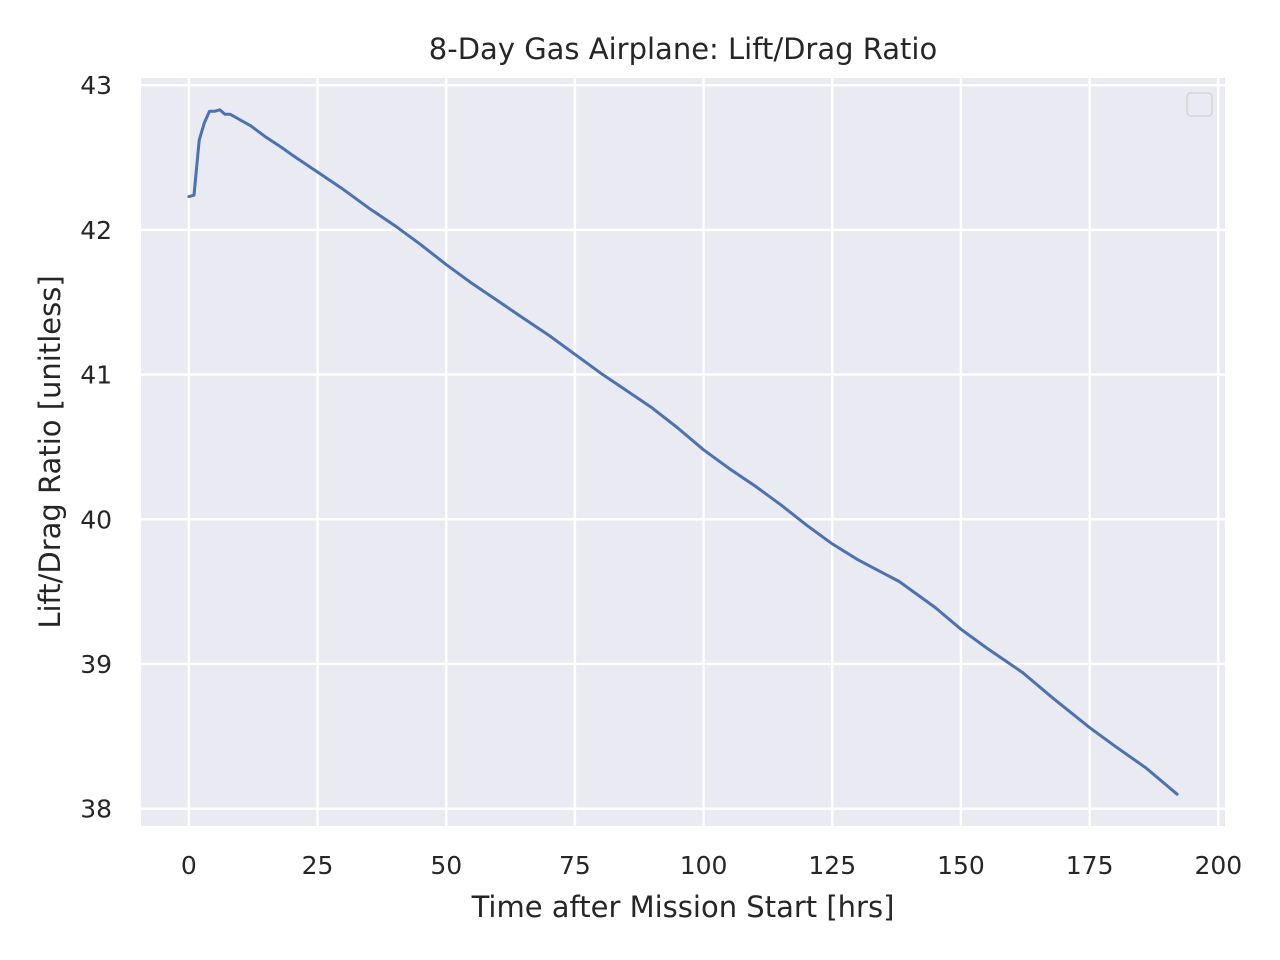 Image resolution: width=1280 pixels, height=960 pixels. Describe the element at coordinates (50, 451) in the screenshot. I see `y-axis-label: Lift/Drag Ratio [unitless]` at that location.